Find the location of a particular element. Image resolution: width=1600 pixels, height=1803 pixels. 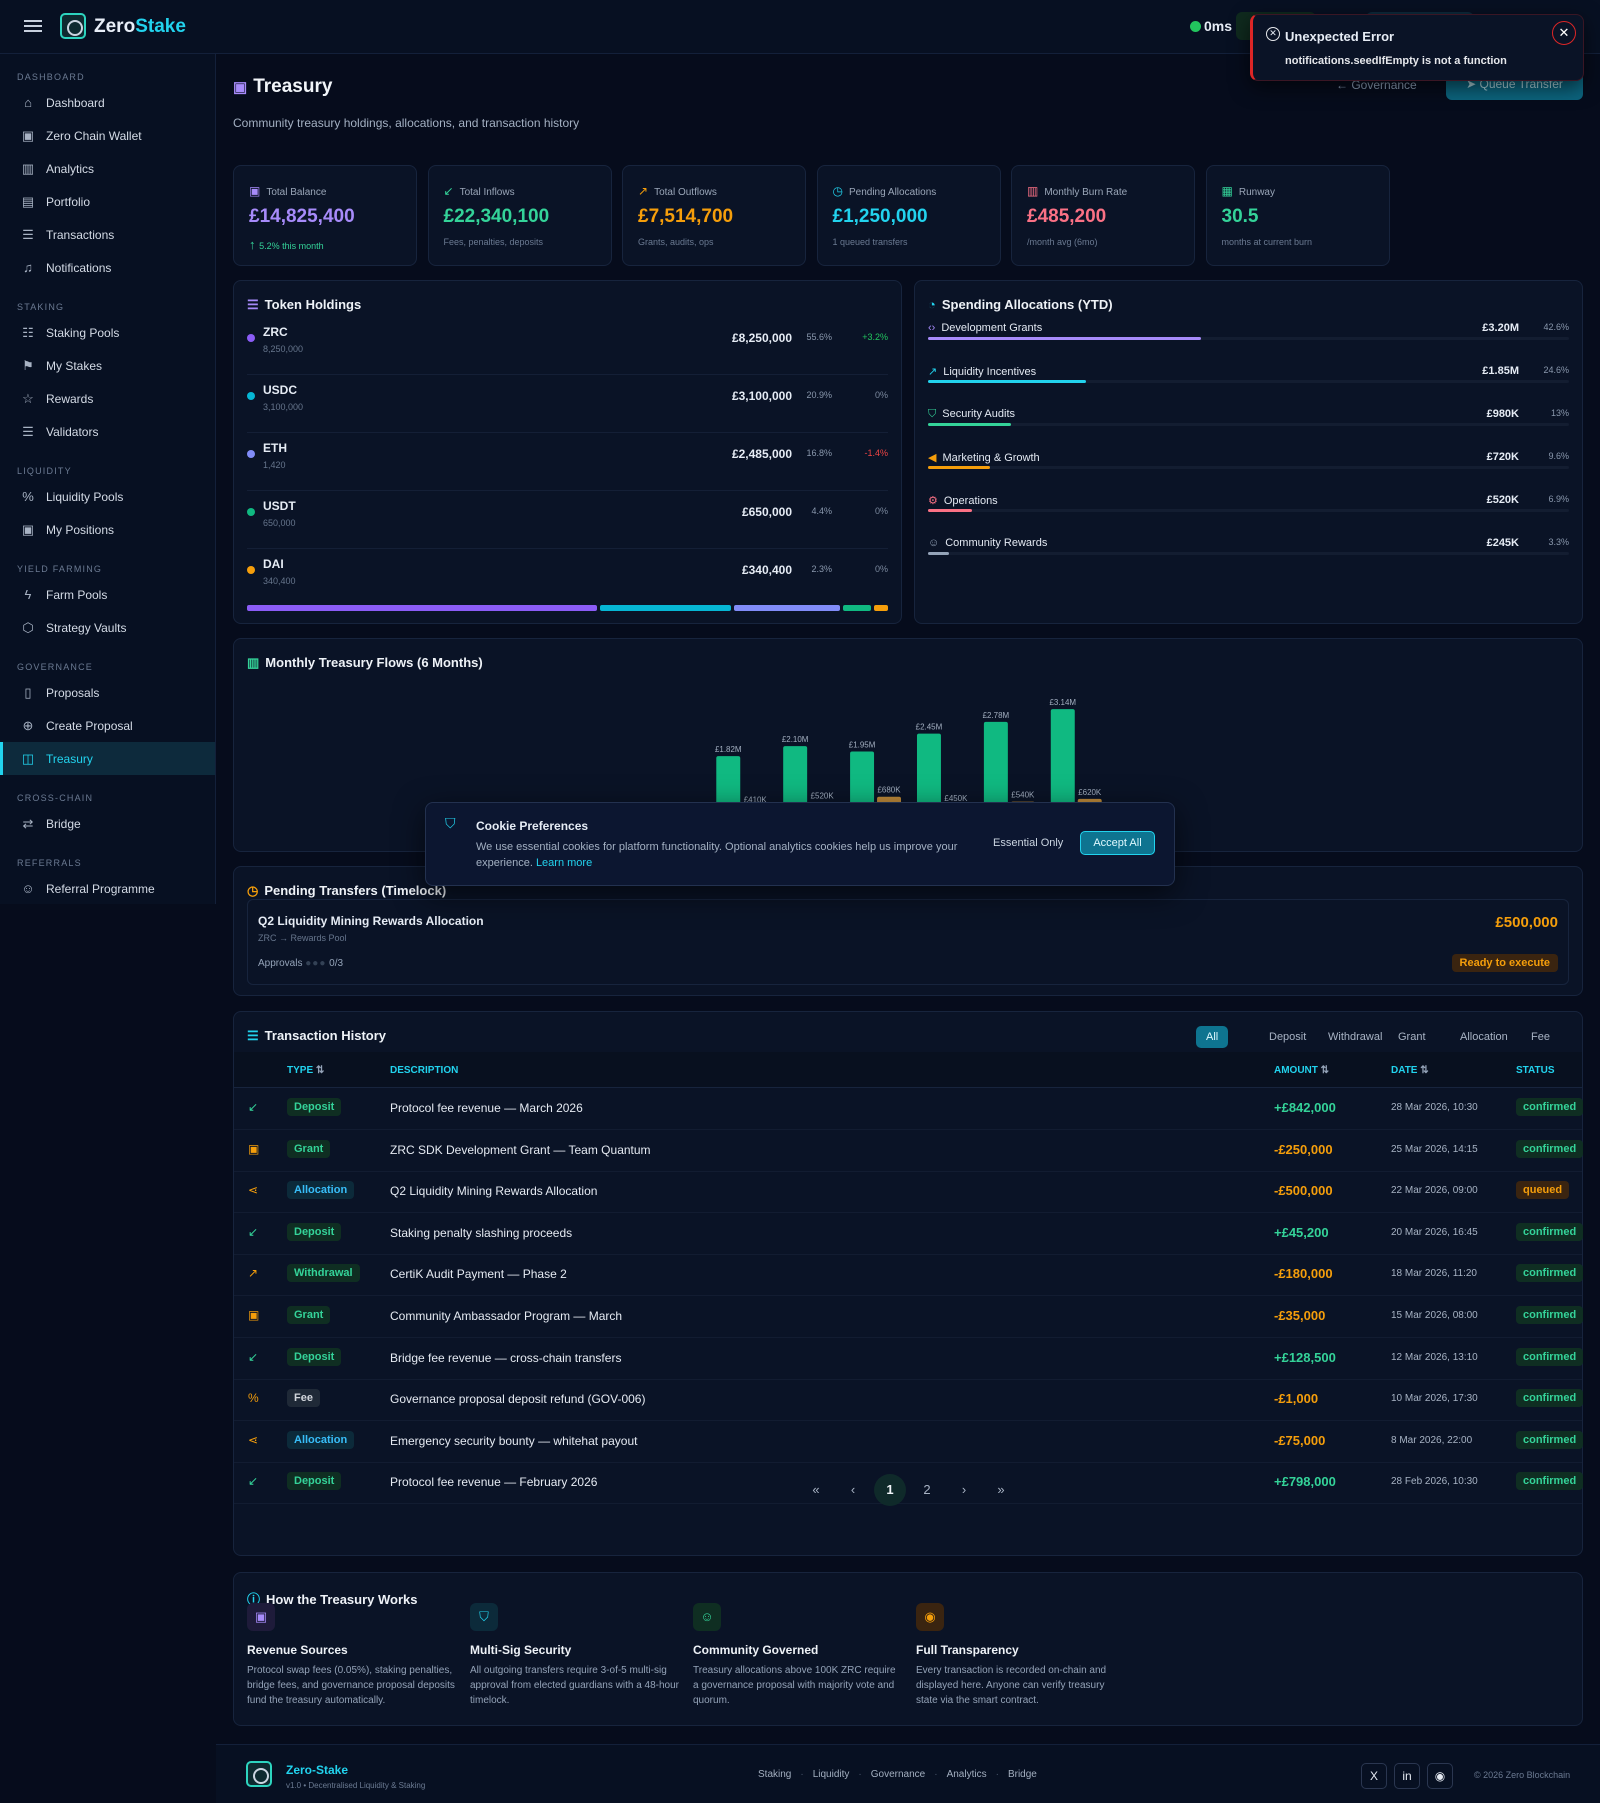

close-icon: ✕ is located at coordinates (1564, 33).